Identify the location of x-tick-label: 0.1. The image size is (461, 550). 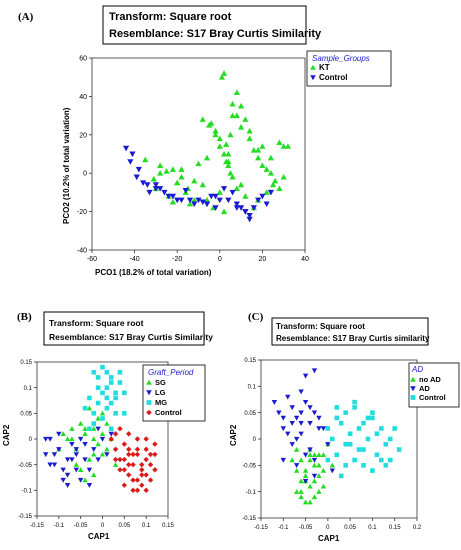
(146, 526).